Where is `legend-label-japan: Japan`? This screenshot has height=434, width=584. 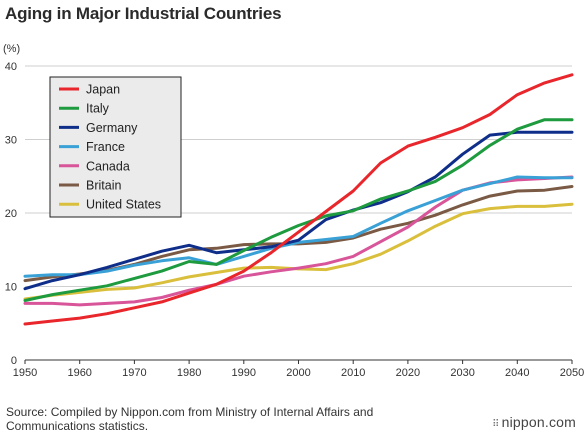
legend-label-japan: Japan is located at coordinates (103, 90).